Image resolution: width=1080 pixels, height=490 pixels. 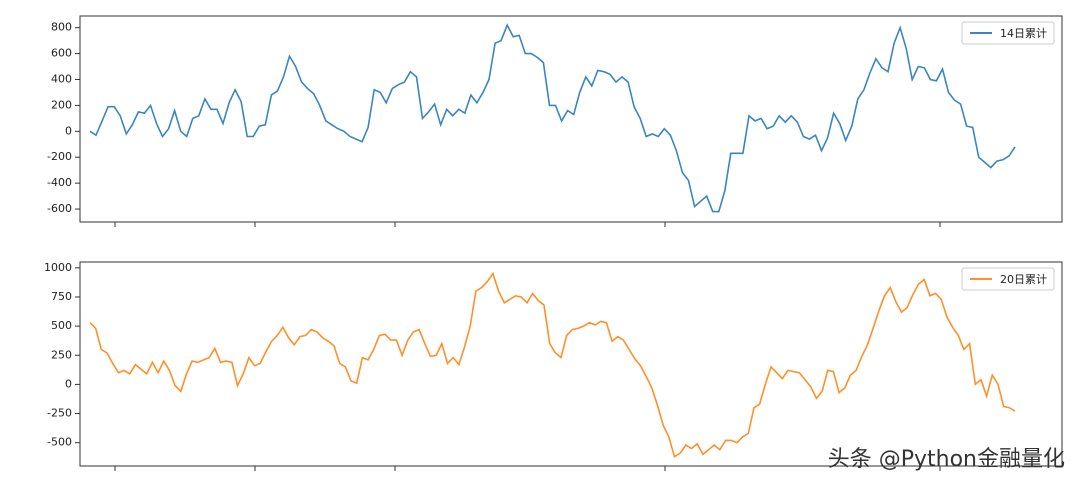 I want to click on y-tick-label: 750, so click(x=61, y=296).